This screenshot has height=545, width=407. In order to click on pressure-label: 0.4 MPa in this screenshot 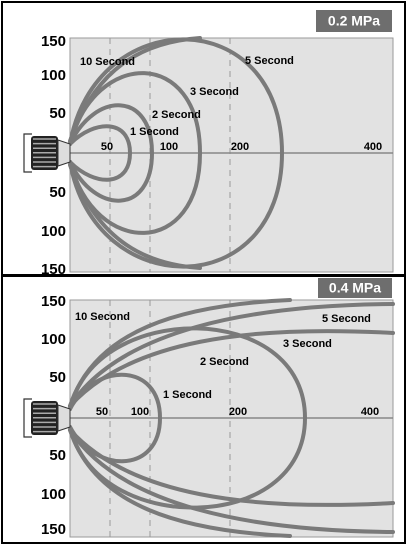, I will do `click(355, 288)`.